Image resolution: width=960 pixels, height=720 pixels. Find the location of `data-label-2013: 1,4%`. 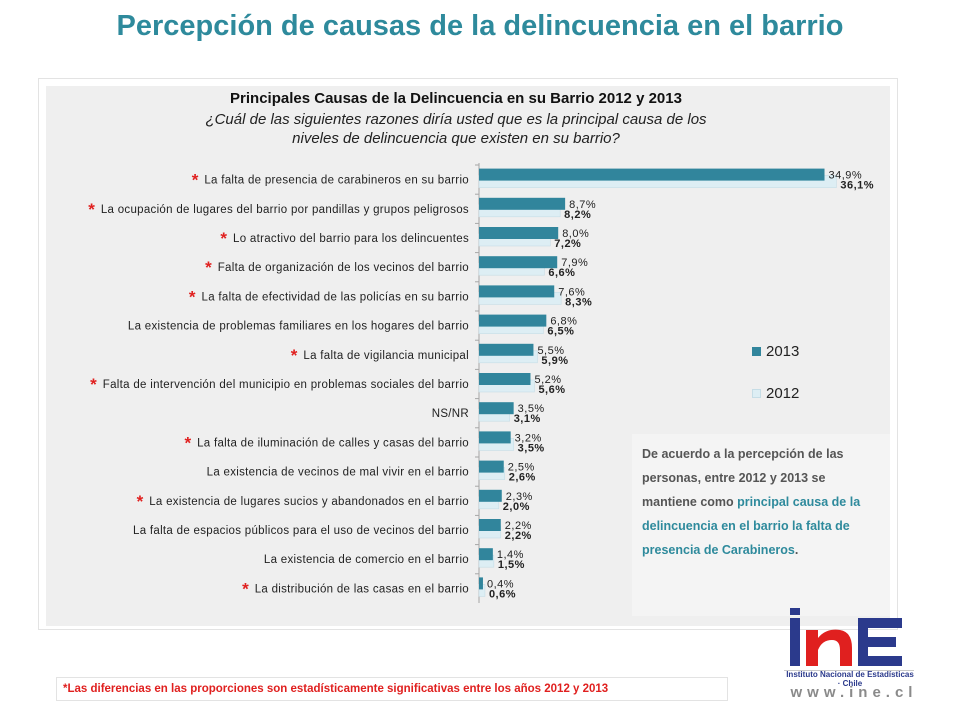

data-label-2013: 1,4% is located at coordinates (510, 555).